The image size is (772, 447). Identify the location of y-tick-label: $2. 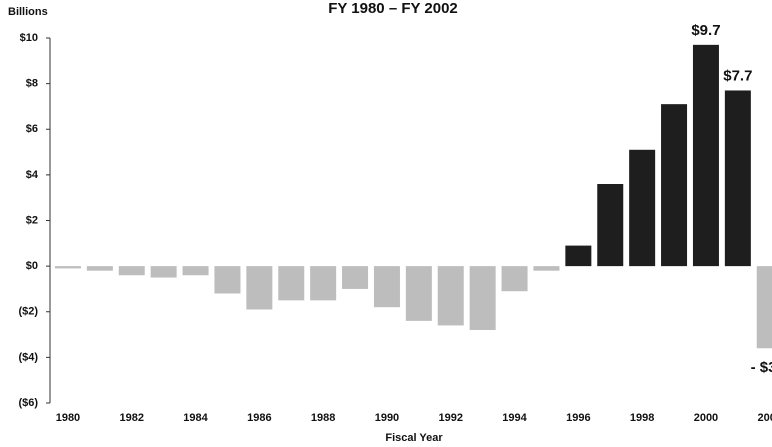
(32, 220).